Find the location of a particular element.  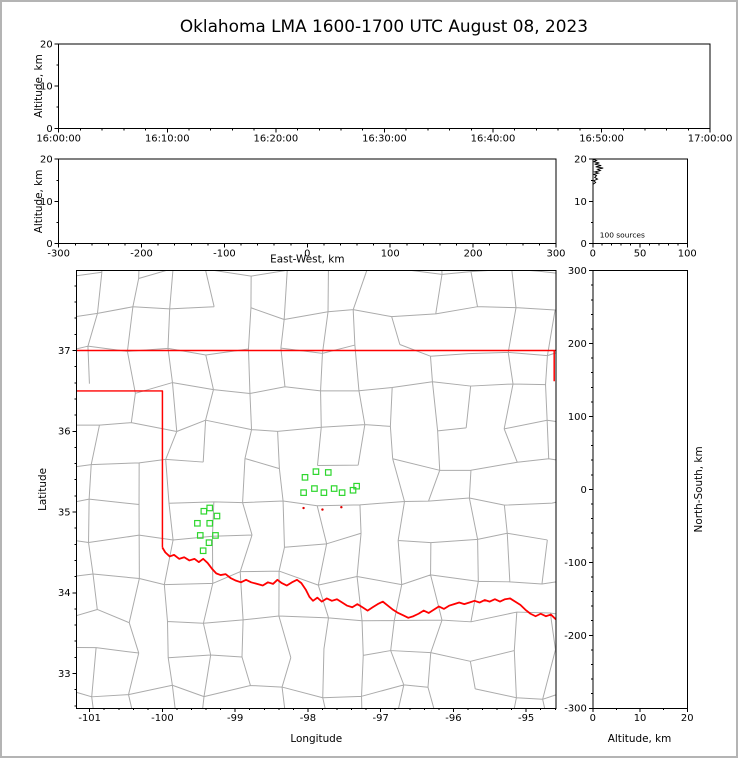

ew-height-y-axis-label: Altitude, km is located at coordinates (39, 202).